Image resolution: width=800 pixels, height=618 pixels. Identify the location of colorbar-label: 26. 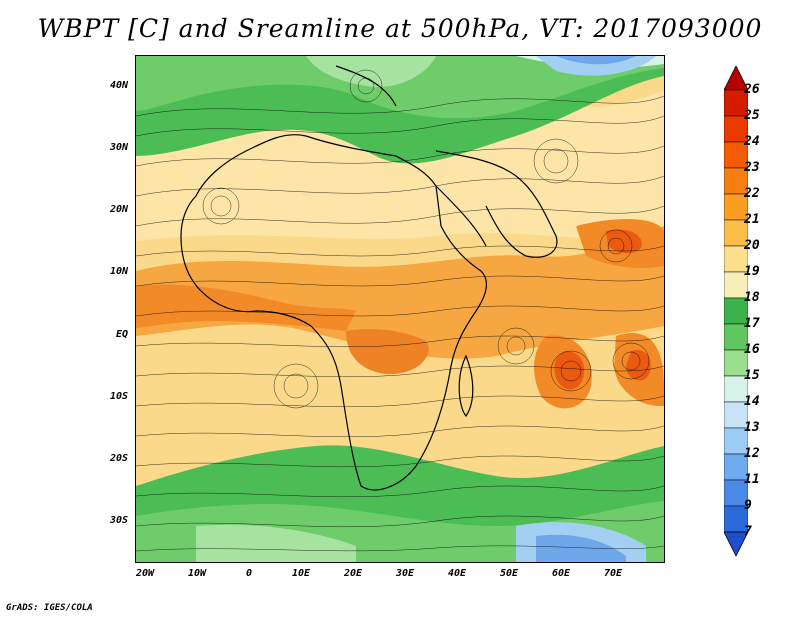
(752, 89).